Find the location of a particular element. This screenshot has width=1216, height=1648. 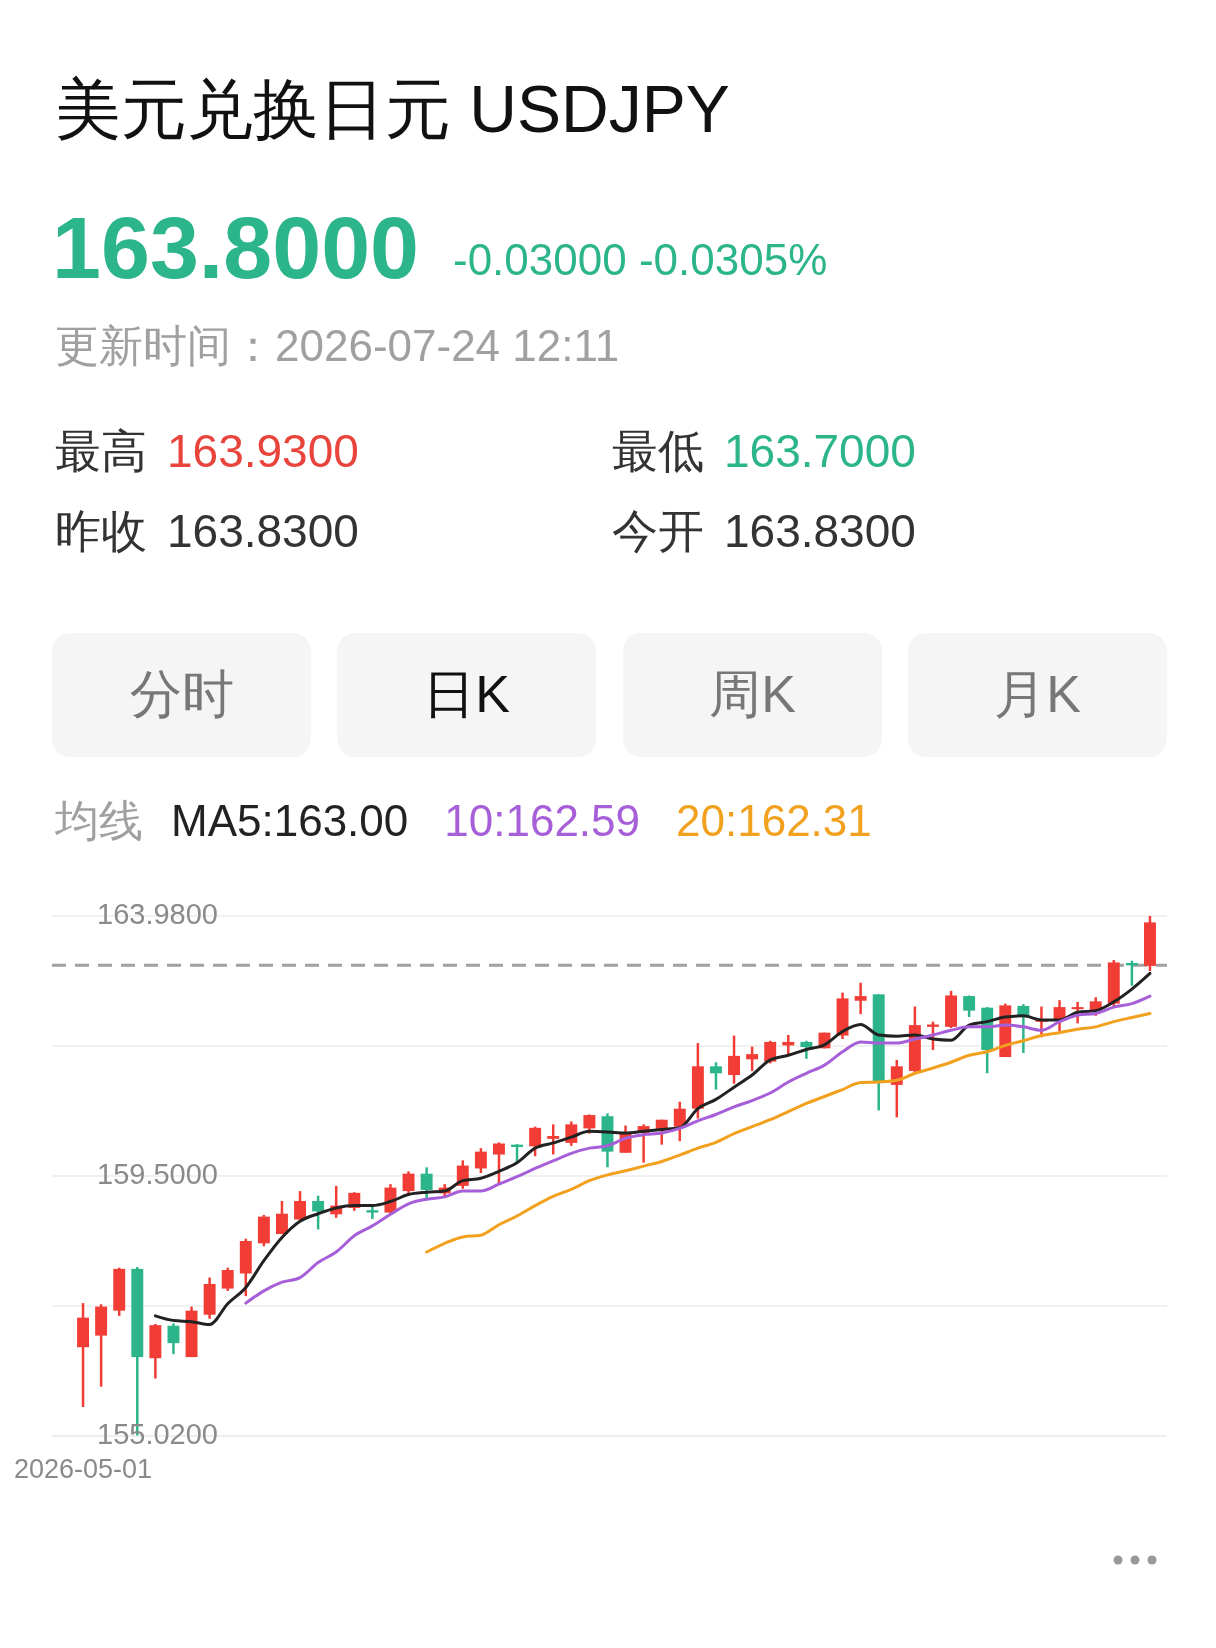

text: 10:162.59 is located at coordinates (542, 820).